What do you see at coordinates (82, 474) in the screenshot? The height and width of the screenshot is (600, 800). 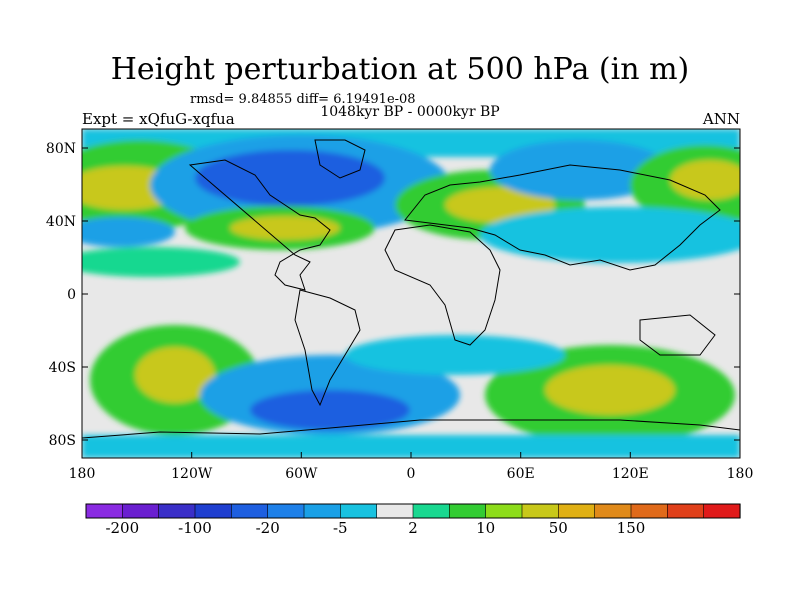 I see `lon-label-180w: 180` at bounding box center [82, 474].